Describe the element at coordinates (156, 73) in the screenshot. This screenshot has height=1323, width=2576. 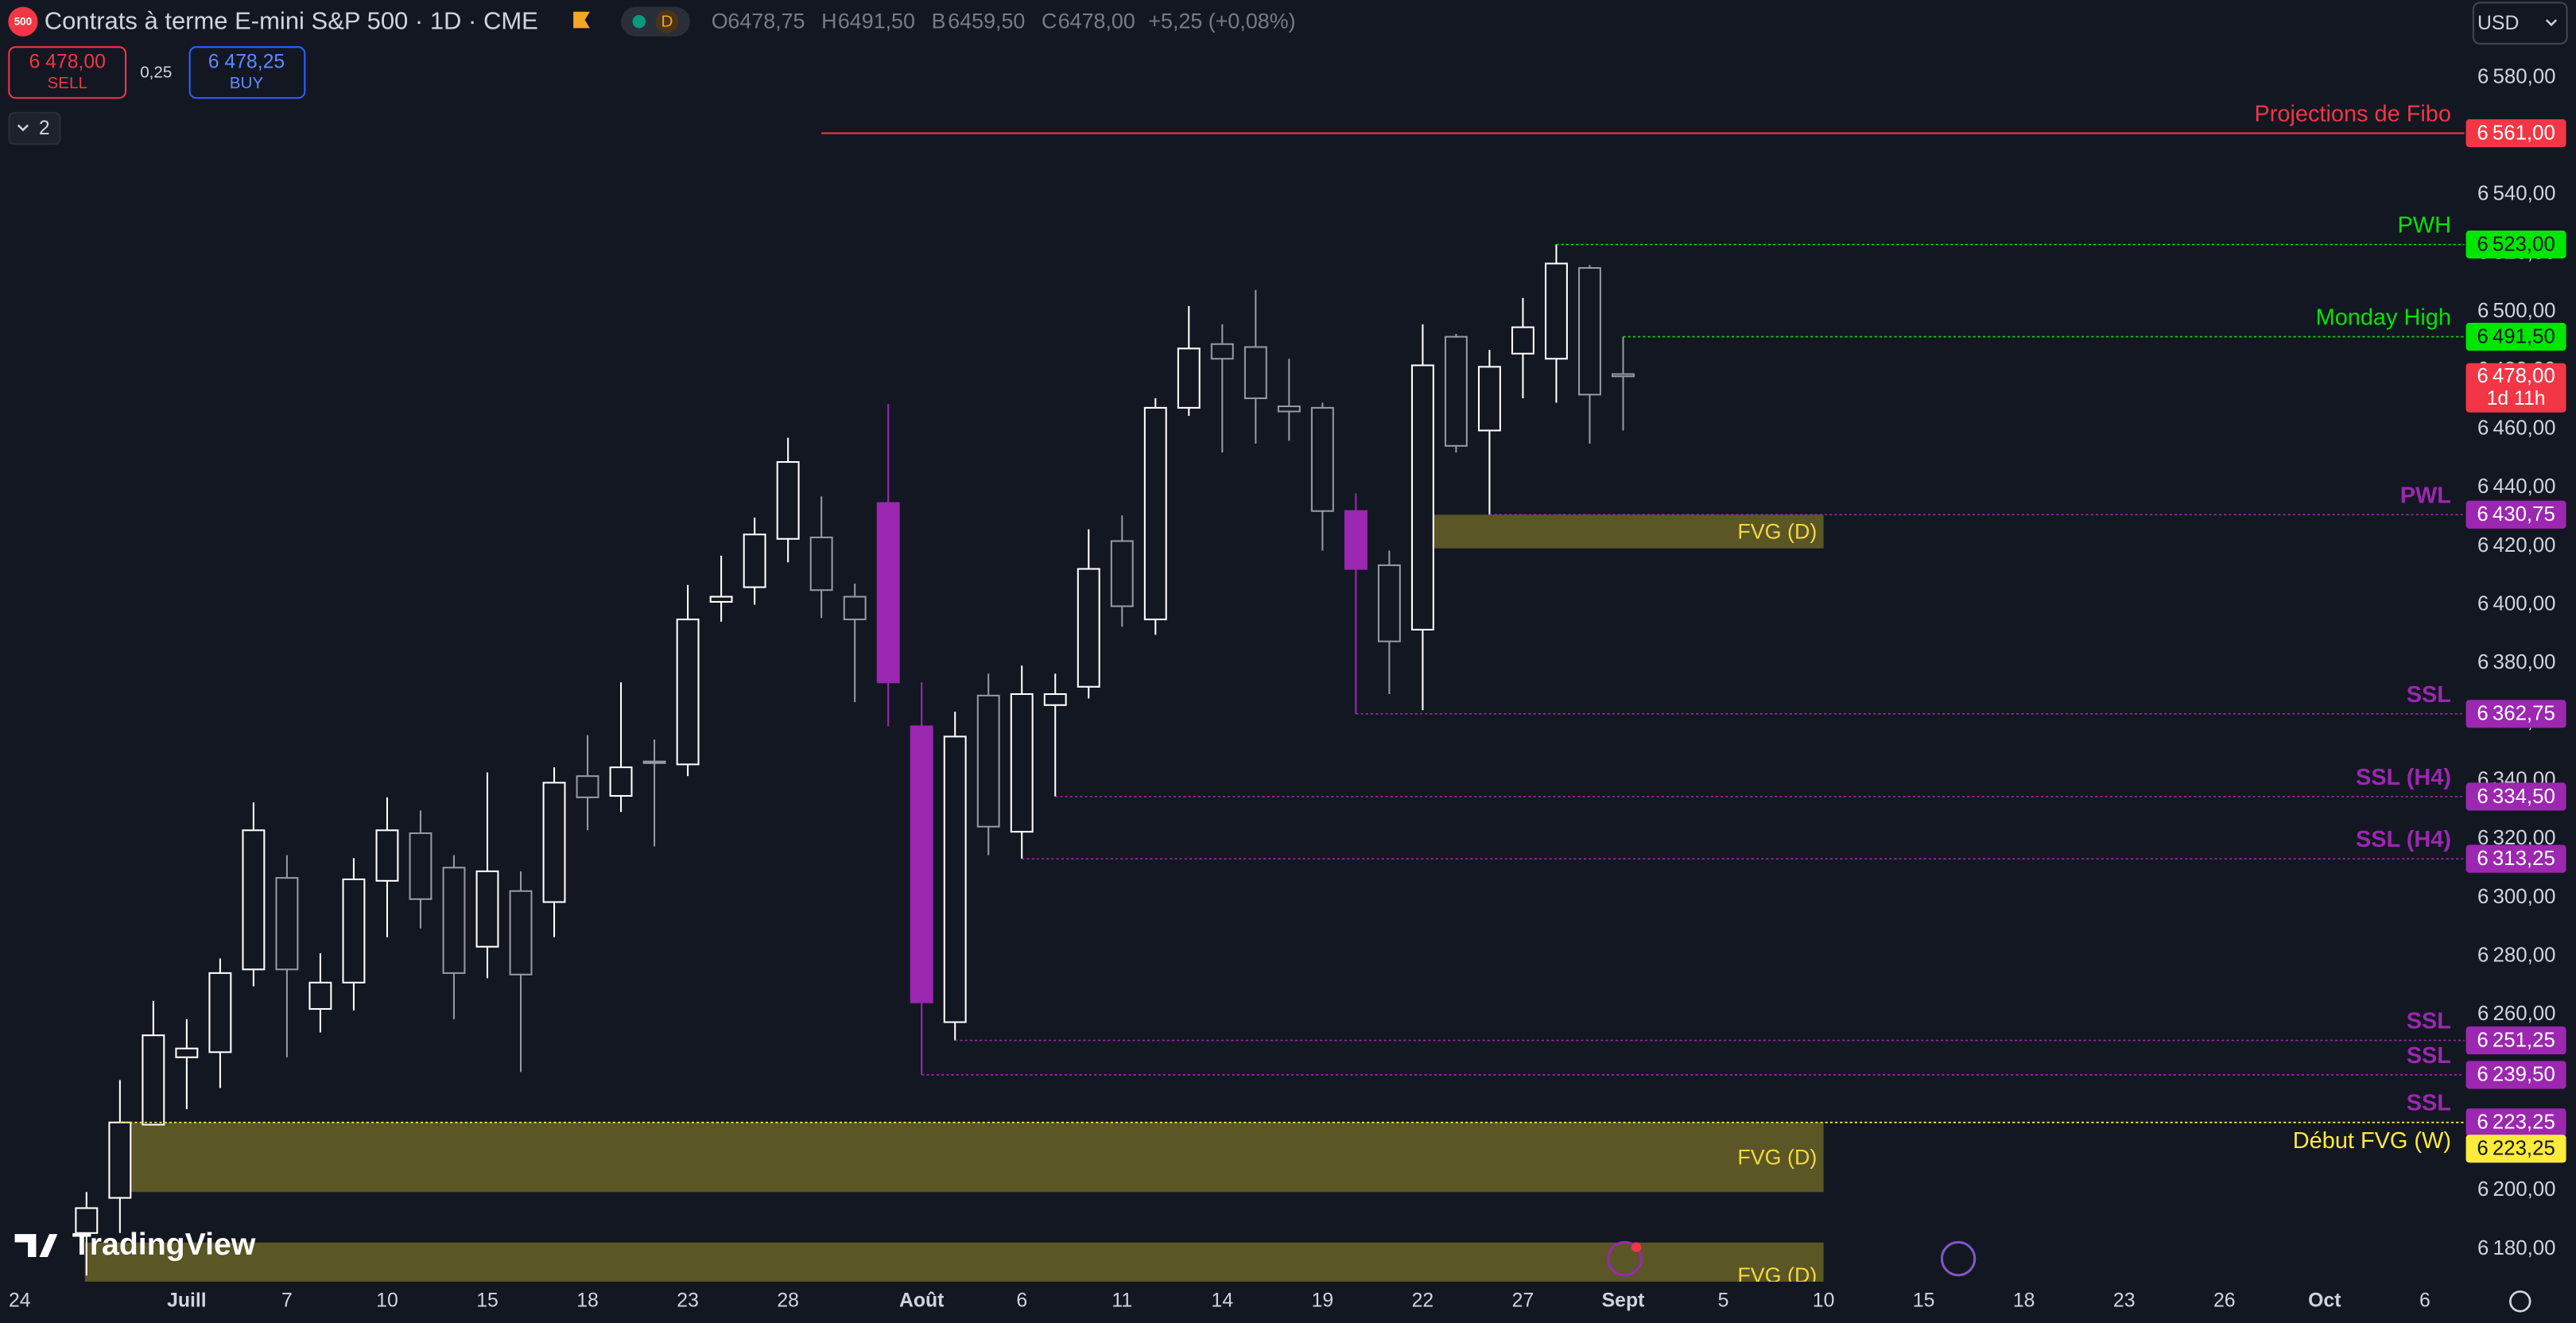
I see `spread: 0,25` at that location.